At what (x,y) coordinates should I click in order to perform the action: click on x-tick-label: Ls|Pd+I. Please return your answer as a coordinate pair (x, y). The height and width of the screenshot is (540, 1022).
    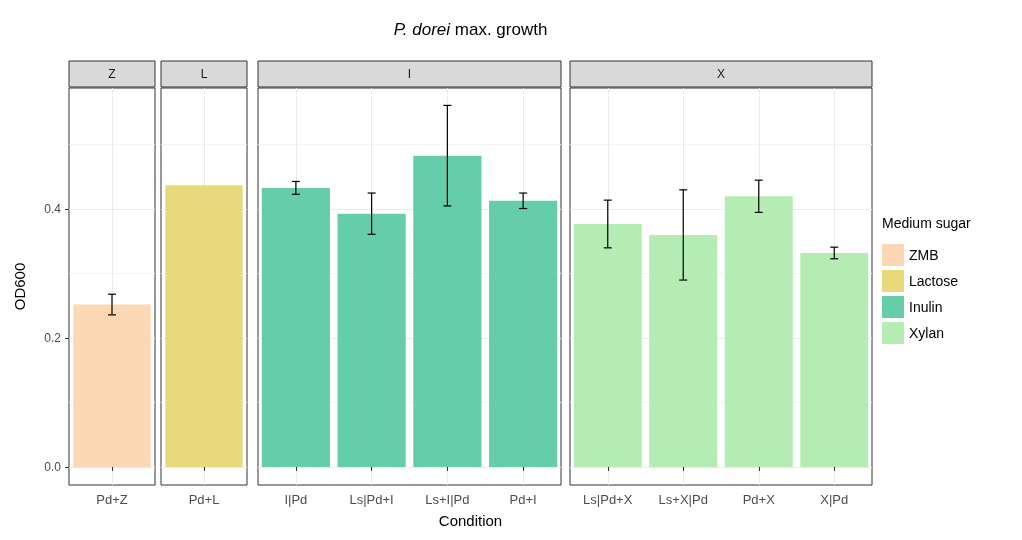
    Looking at the image, I should click on (371, 499).